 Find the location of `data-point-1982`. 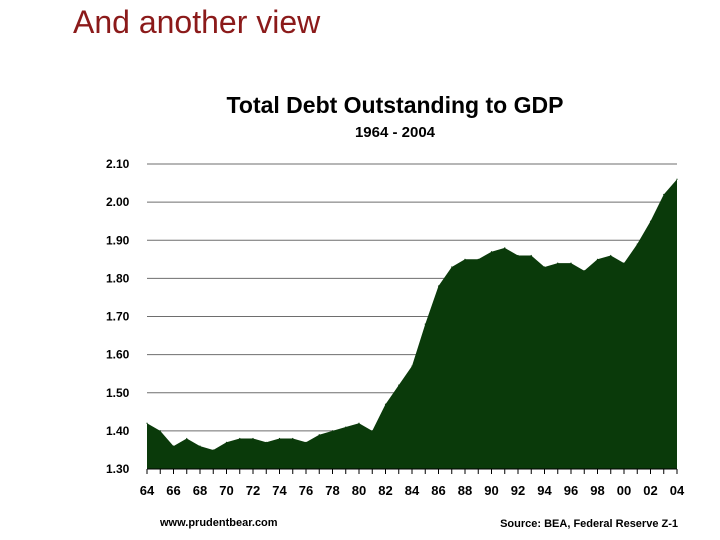

data-point-1982 is located at coordinates (385, 404).